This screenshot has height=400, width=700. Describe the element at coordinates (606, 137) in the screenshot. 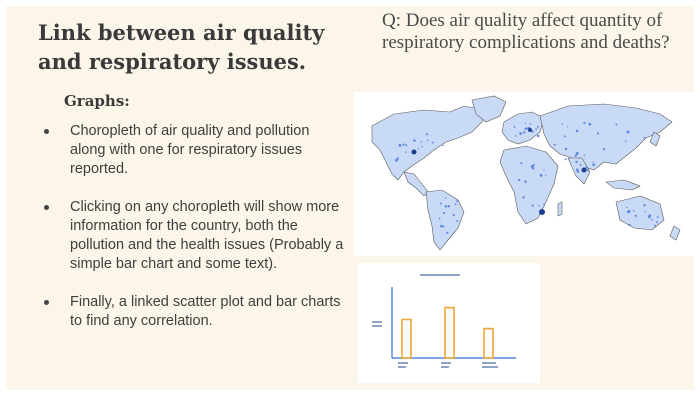

I see `asia-shape` at that location.